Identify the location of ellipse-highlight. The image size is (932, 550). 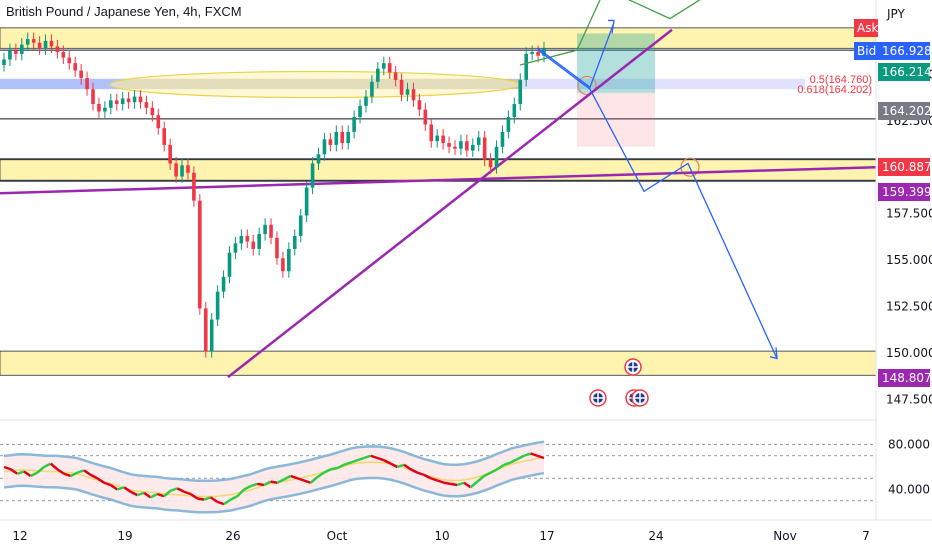
(315, 84).